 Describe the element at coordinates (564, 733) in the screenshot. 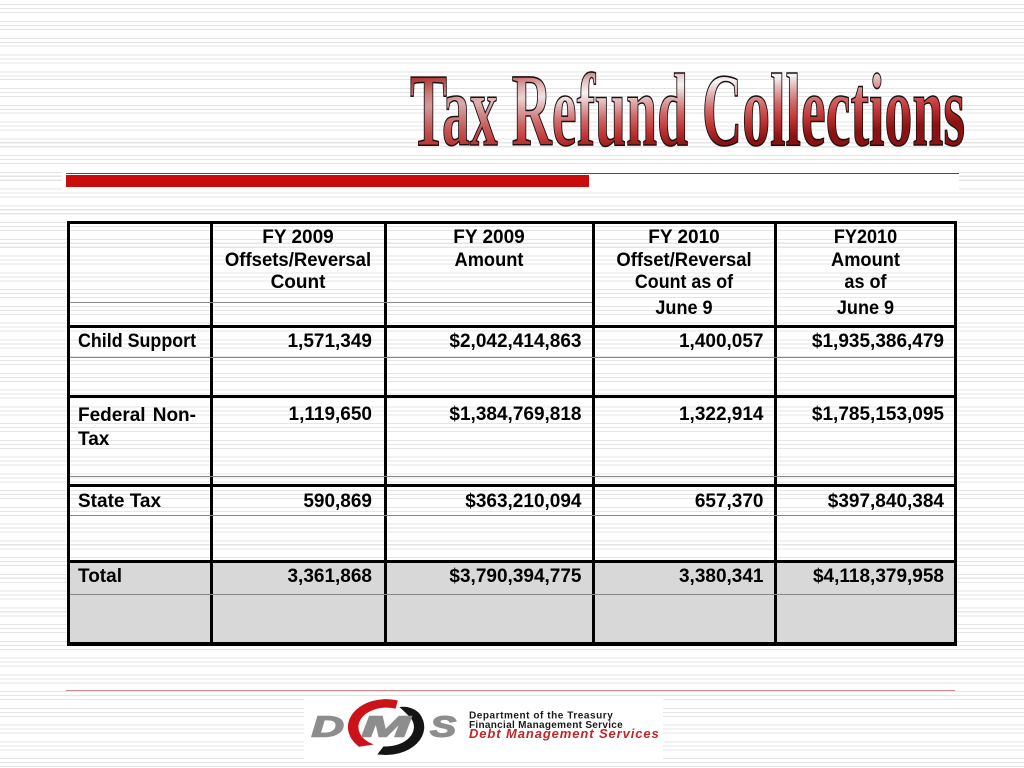

I see `svg-text: Debt Management Services` at that location.